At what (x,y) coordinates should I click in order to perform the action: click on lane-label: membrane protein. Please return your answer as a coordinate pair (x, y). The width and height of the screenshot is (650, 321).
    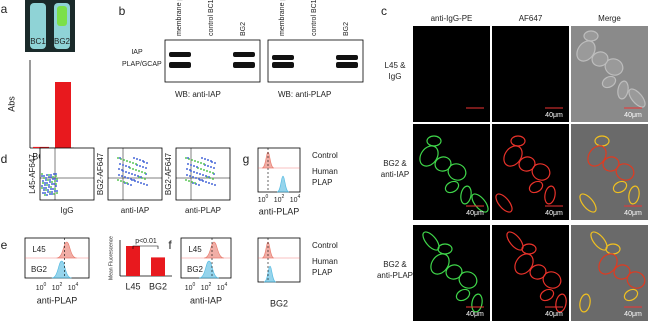
    Looking at the image, I should click on (179, 18).